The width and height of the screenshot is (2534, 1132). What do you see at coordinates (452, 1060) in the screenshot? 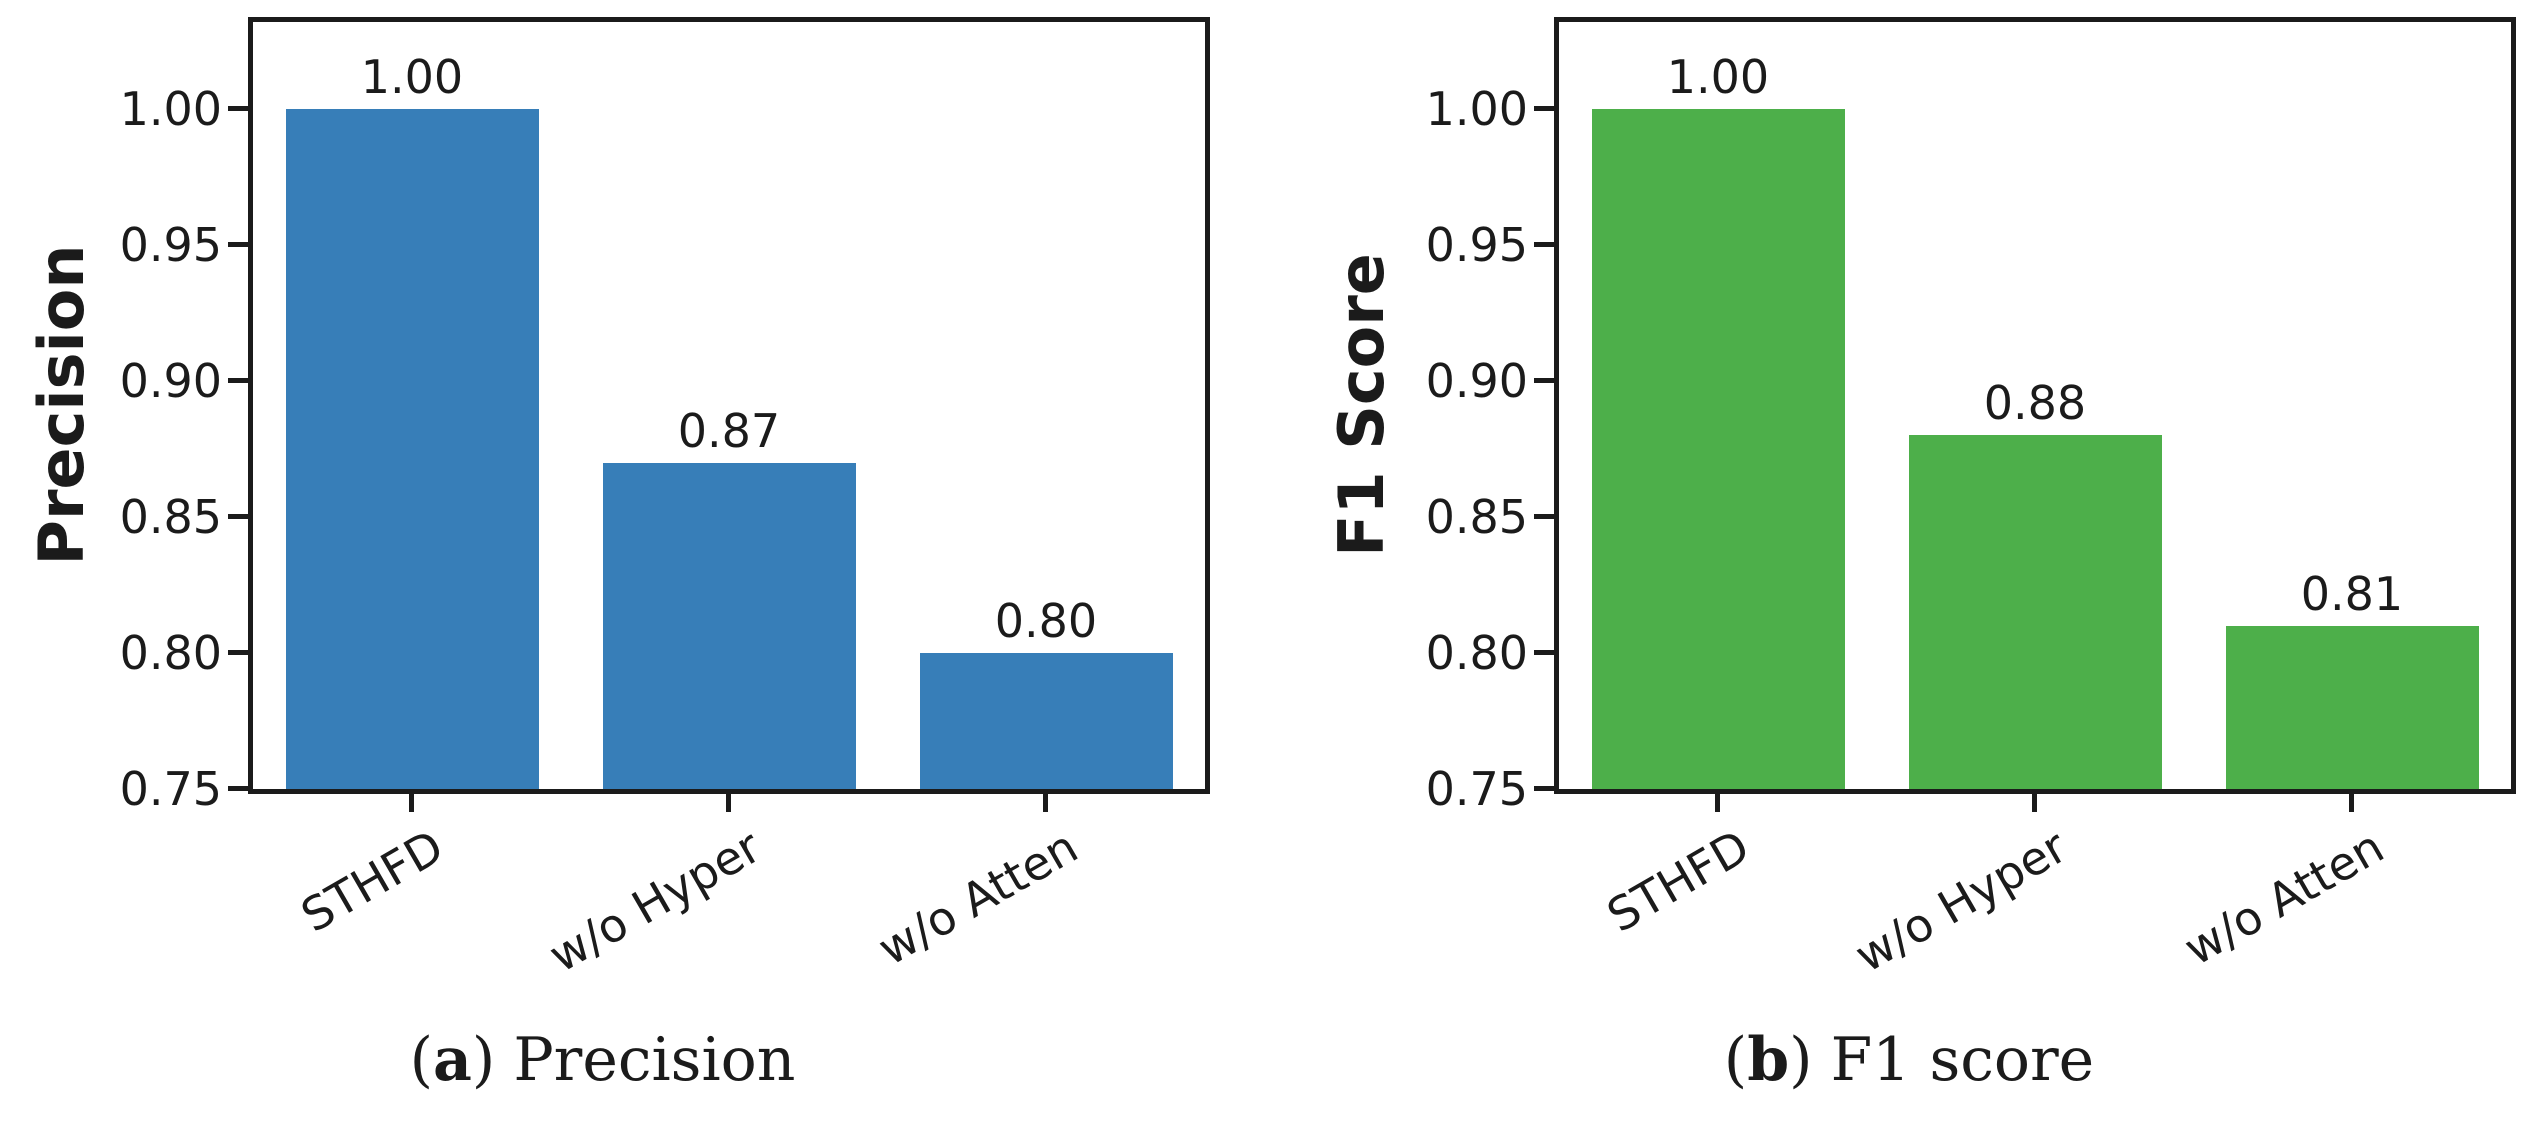
I see `caption-letter-a: a` at bounding box center [452, 1060].